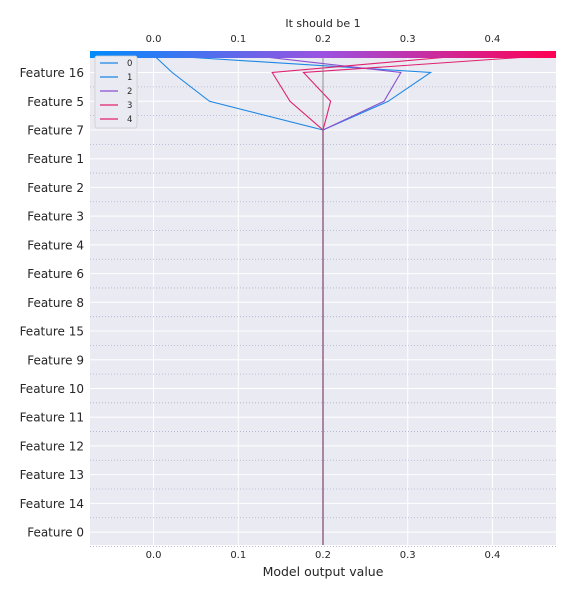  What do you see at coordinates (52, 389) in the screenshot?
I see `y-tick-label: Feature 10` at bounding box center [52, 389].